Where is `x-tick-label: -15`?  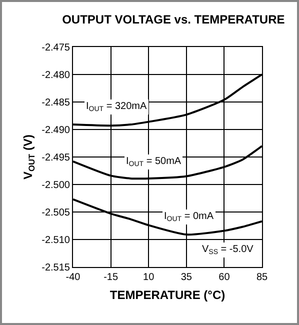
x-tick-label: -15 is located at coordinates (111, 277).